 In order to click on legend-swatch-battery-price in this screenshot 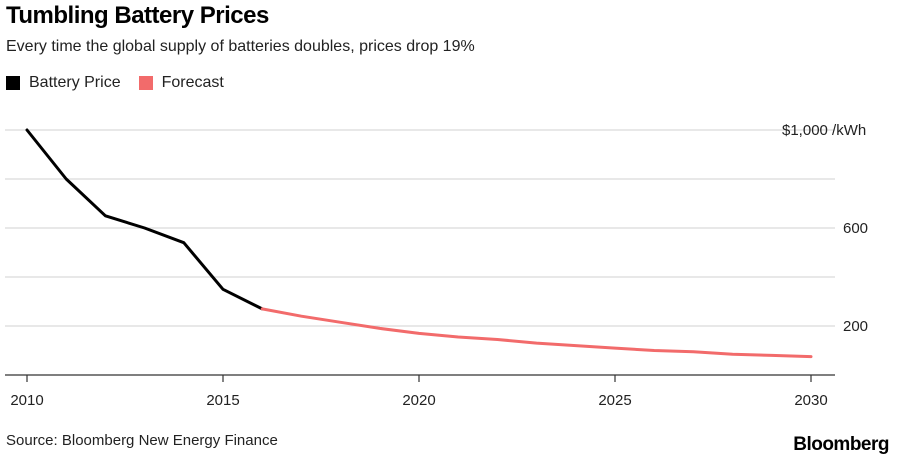, I will do `click(13, 83)`.